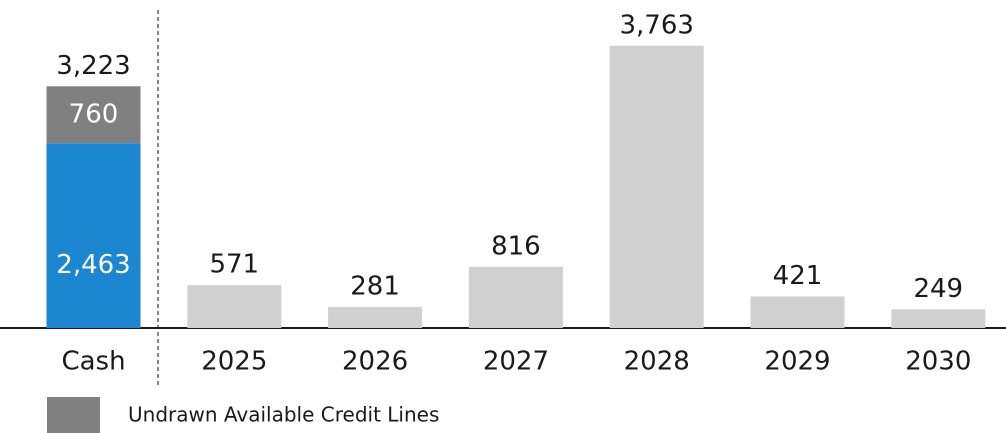 Image resolution: width=1006 pixels, height=433 pixels. What do you see at coordinates (234, 362) in the screenshot?
I see `x-tick-label: 2025` at bounding box center [234, 362].